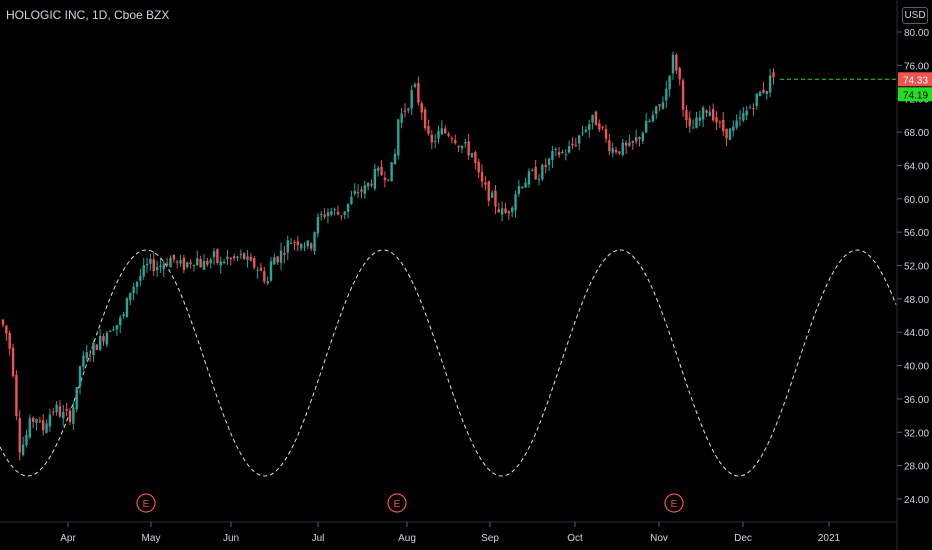  What do you see at coordinates (915, 15) in the screenshot?
I see `currency-button: USD` at bounding box center [915, 15].